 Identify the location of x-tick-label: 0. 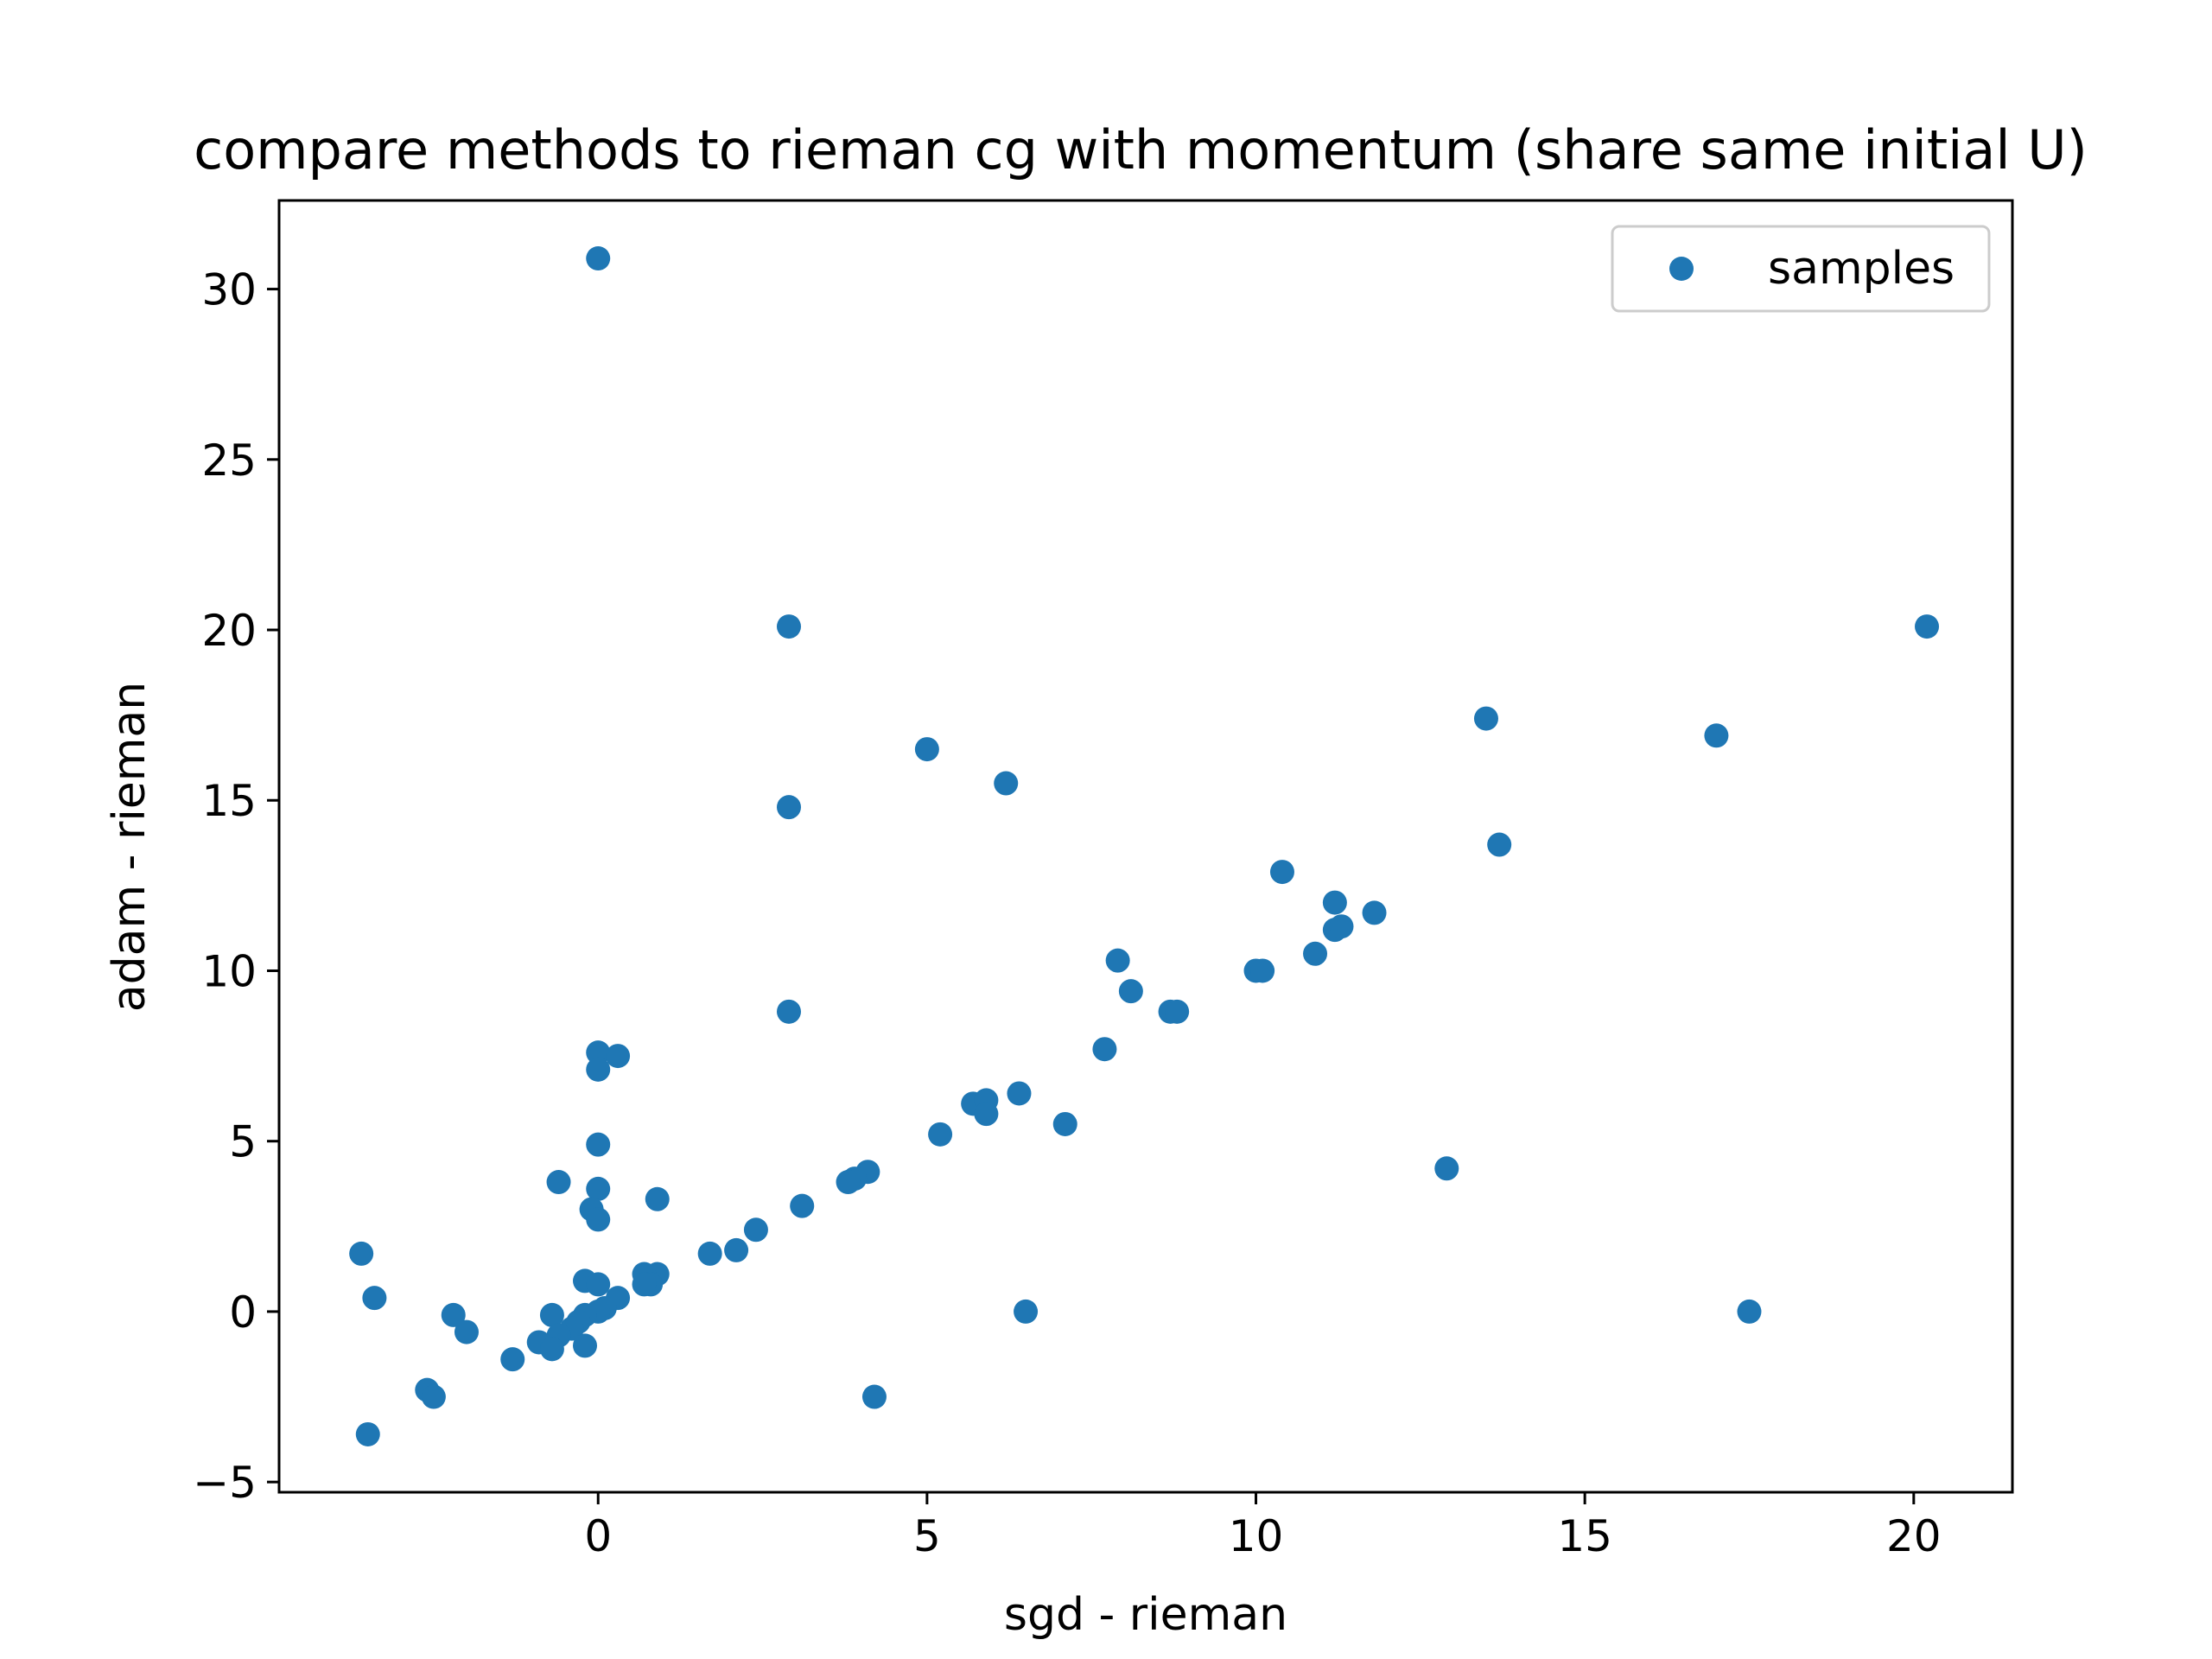
(598, 1536).